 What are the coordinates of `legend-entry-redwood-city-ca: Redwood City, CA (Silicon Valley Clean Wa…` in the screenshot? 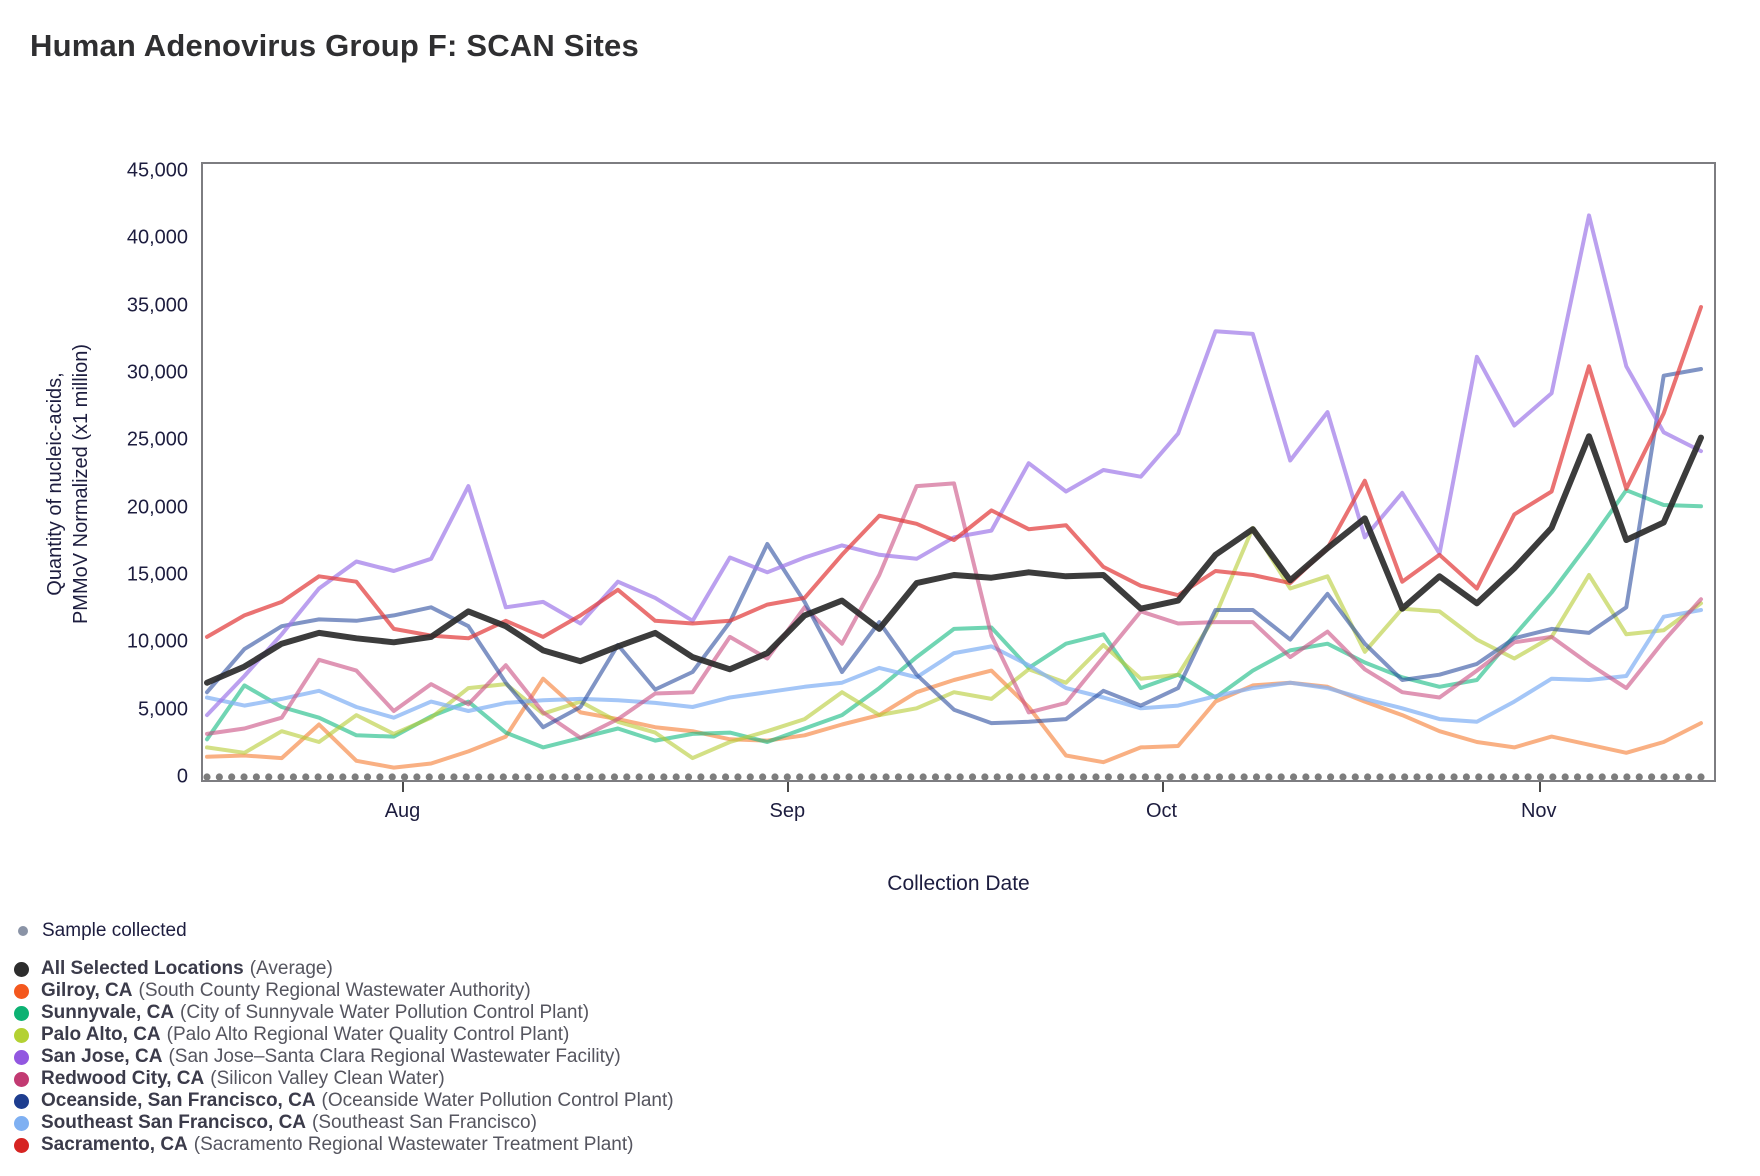 It's located at (344, 1079).